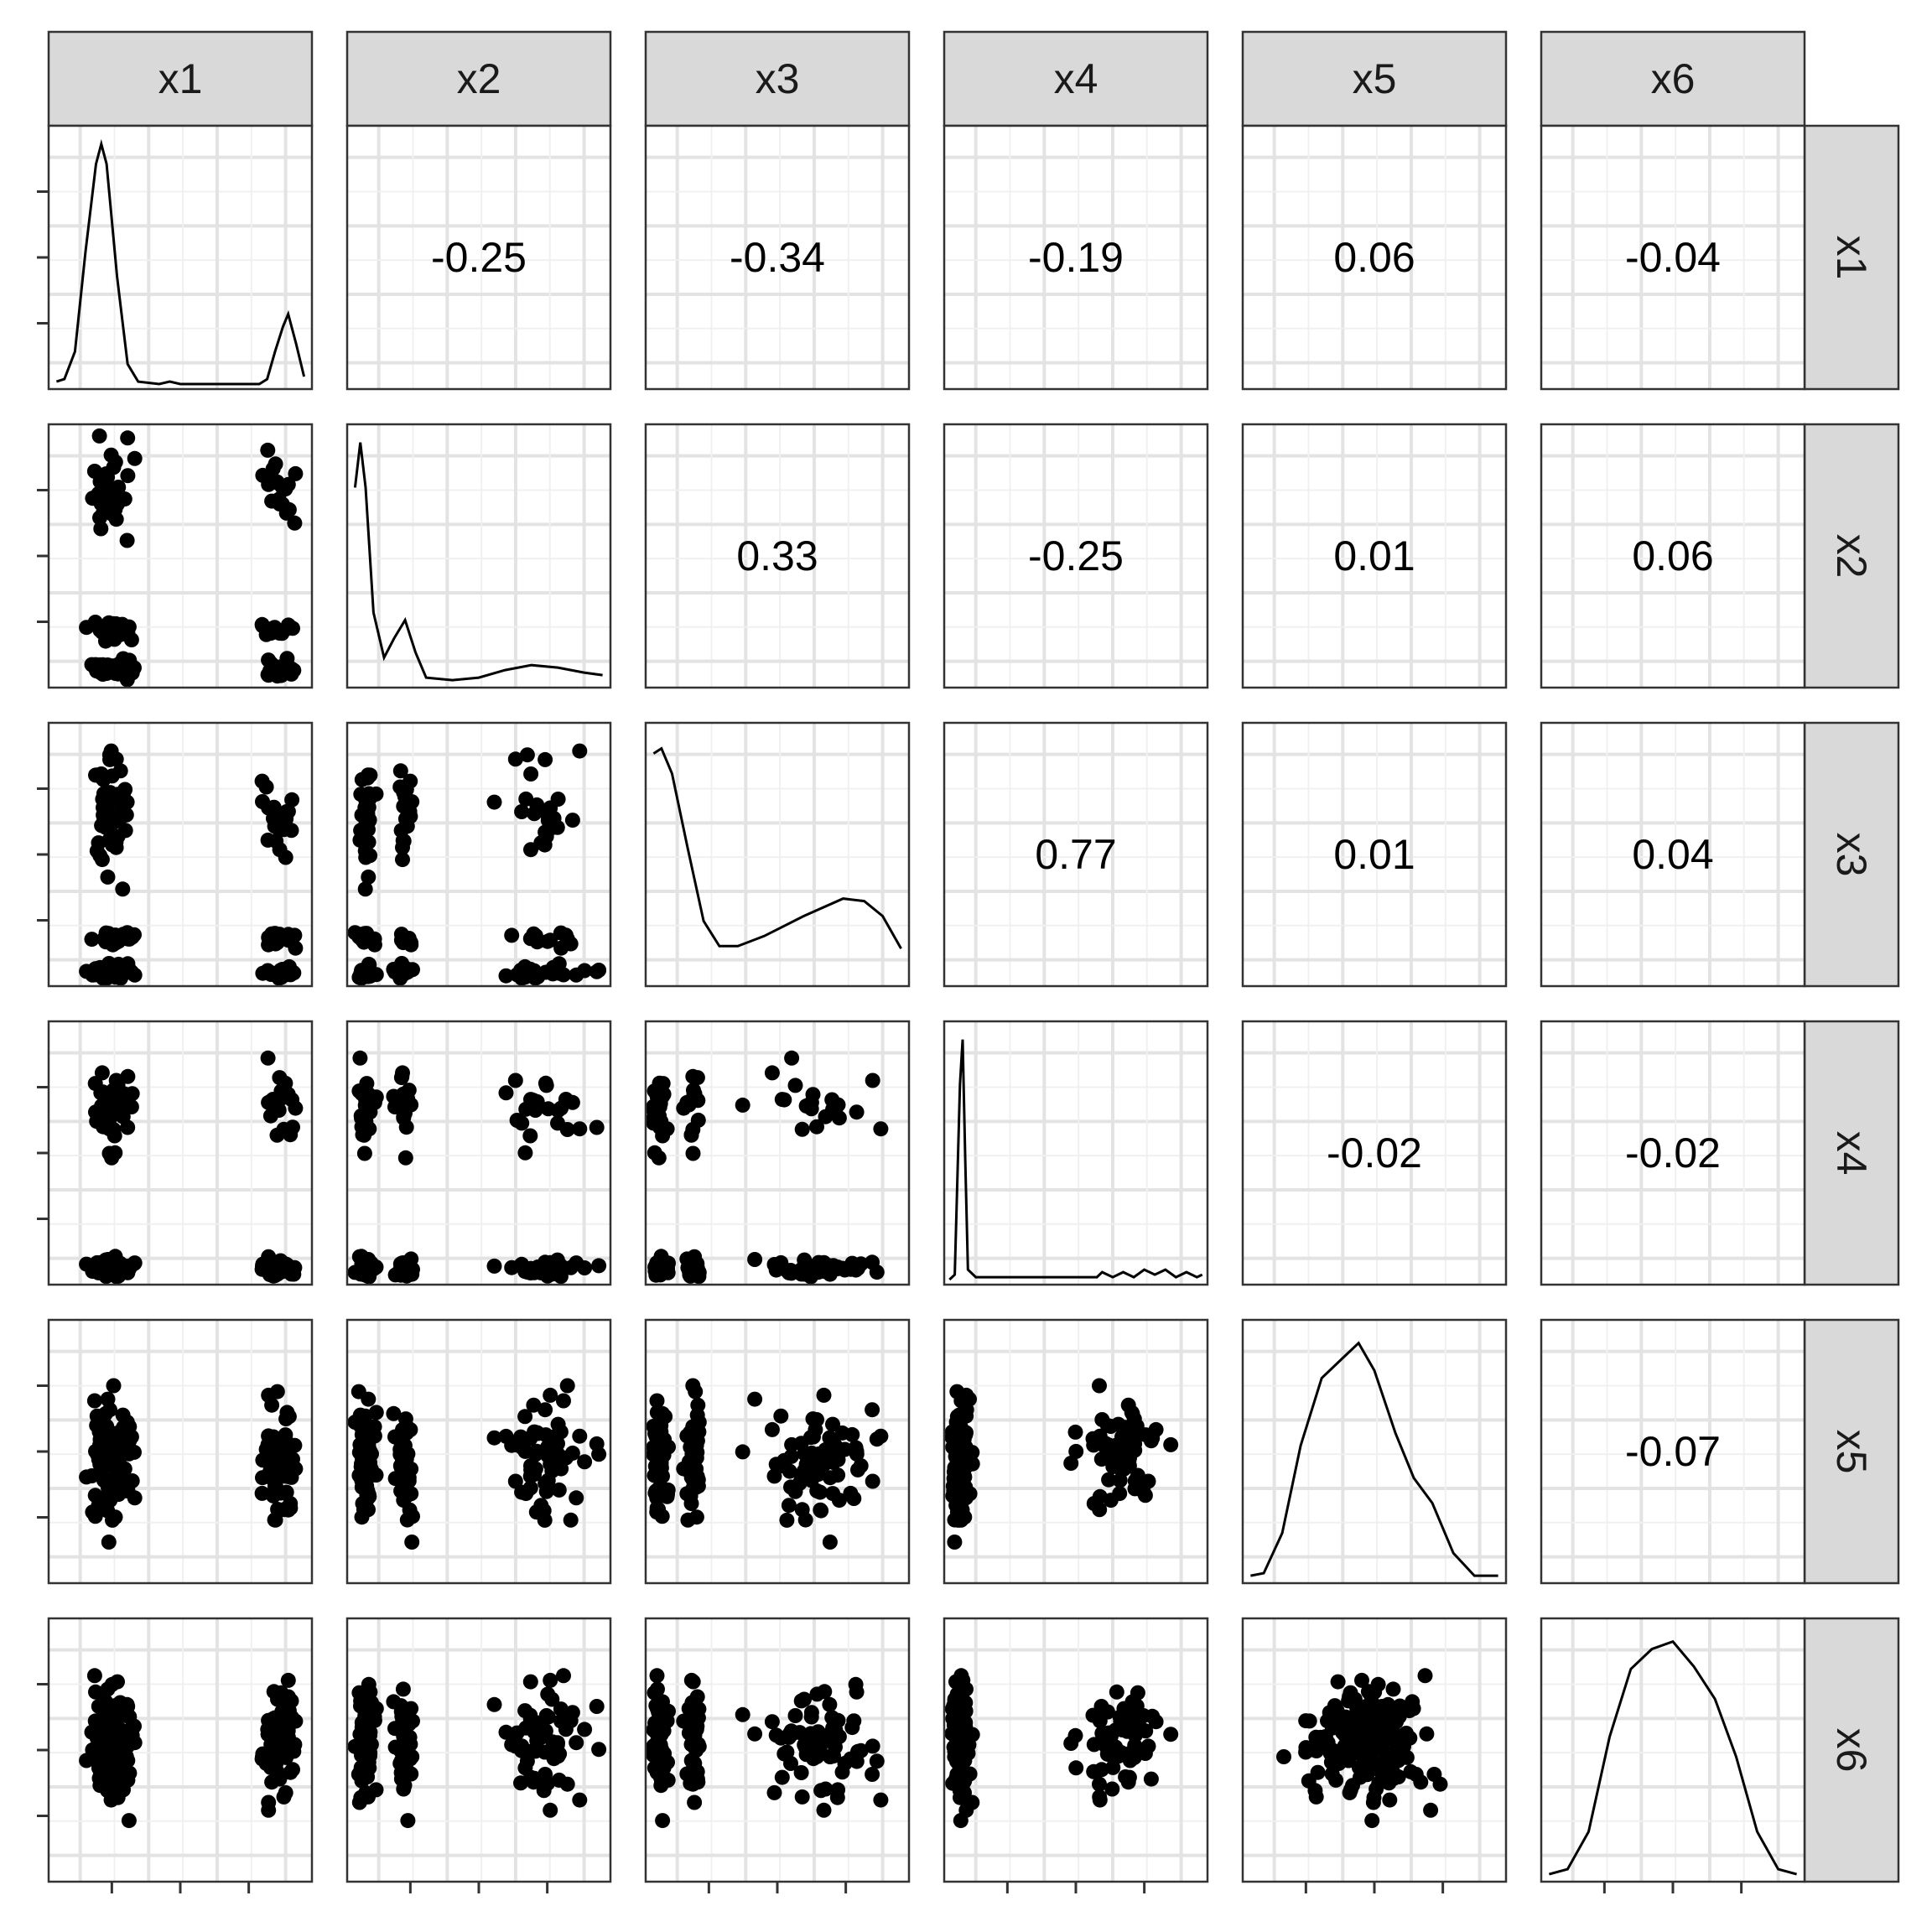 The height and width of the screenshot is (1932, 1932). I want to click on row-strip-label: x3, so click(1851, 855).